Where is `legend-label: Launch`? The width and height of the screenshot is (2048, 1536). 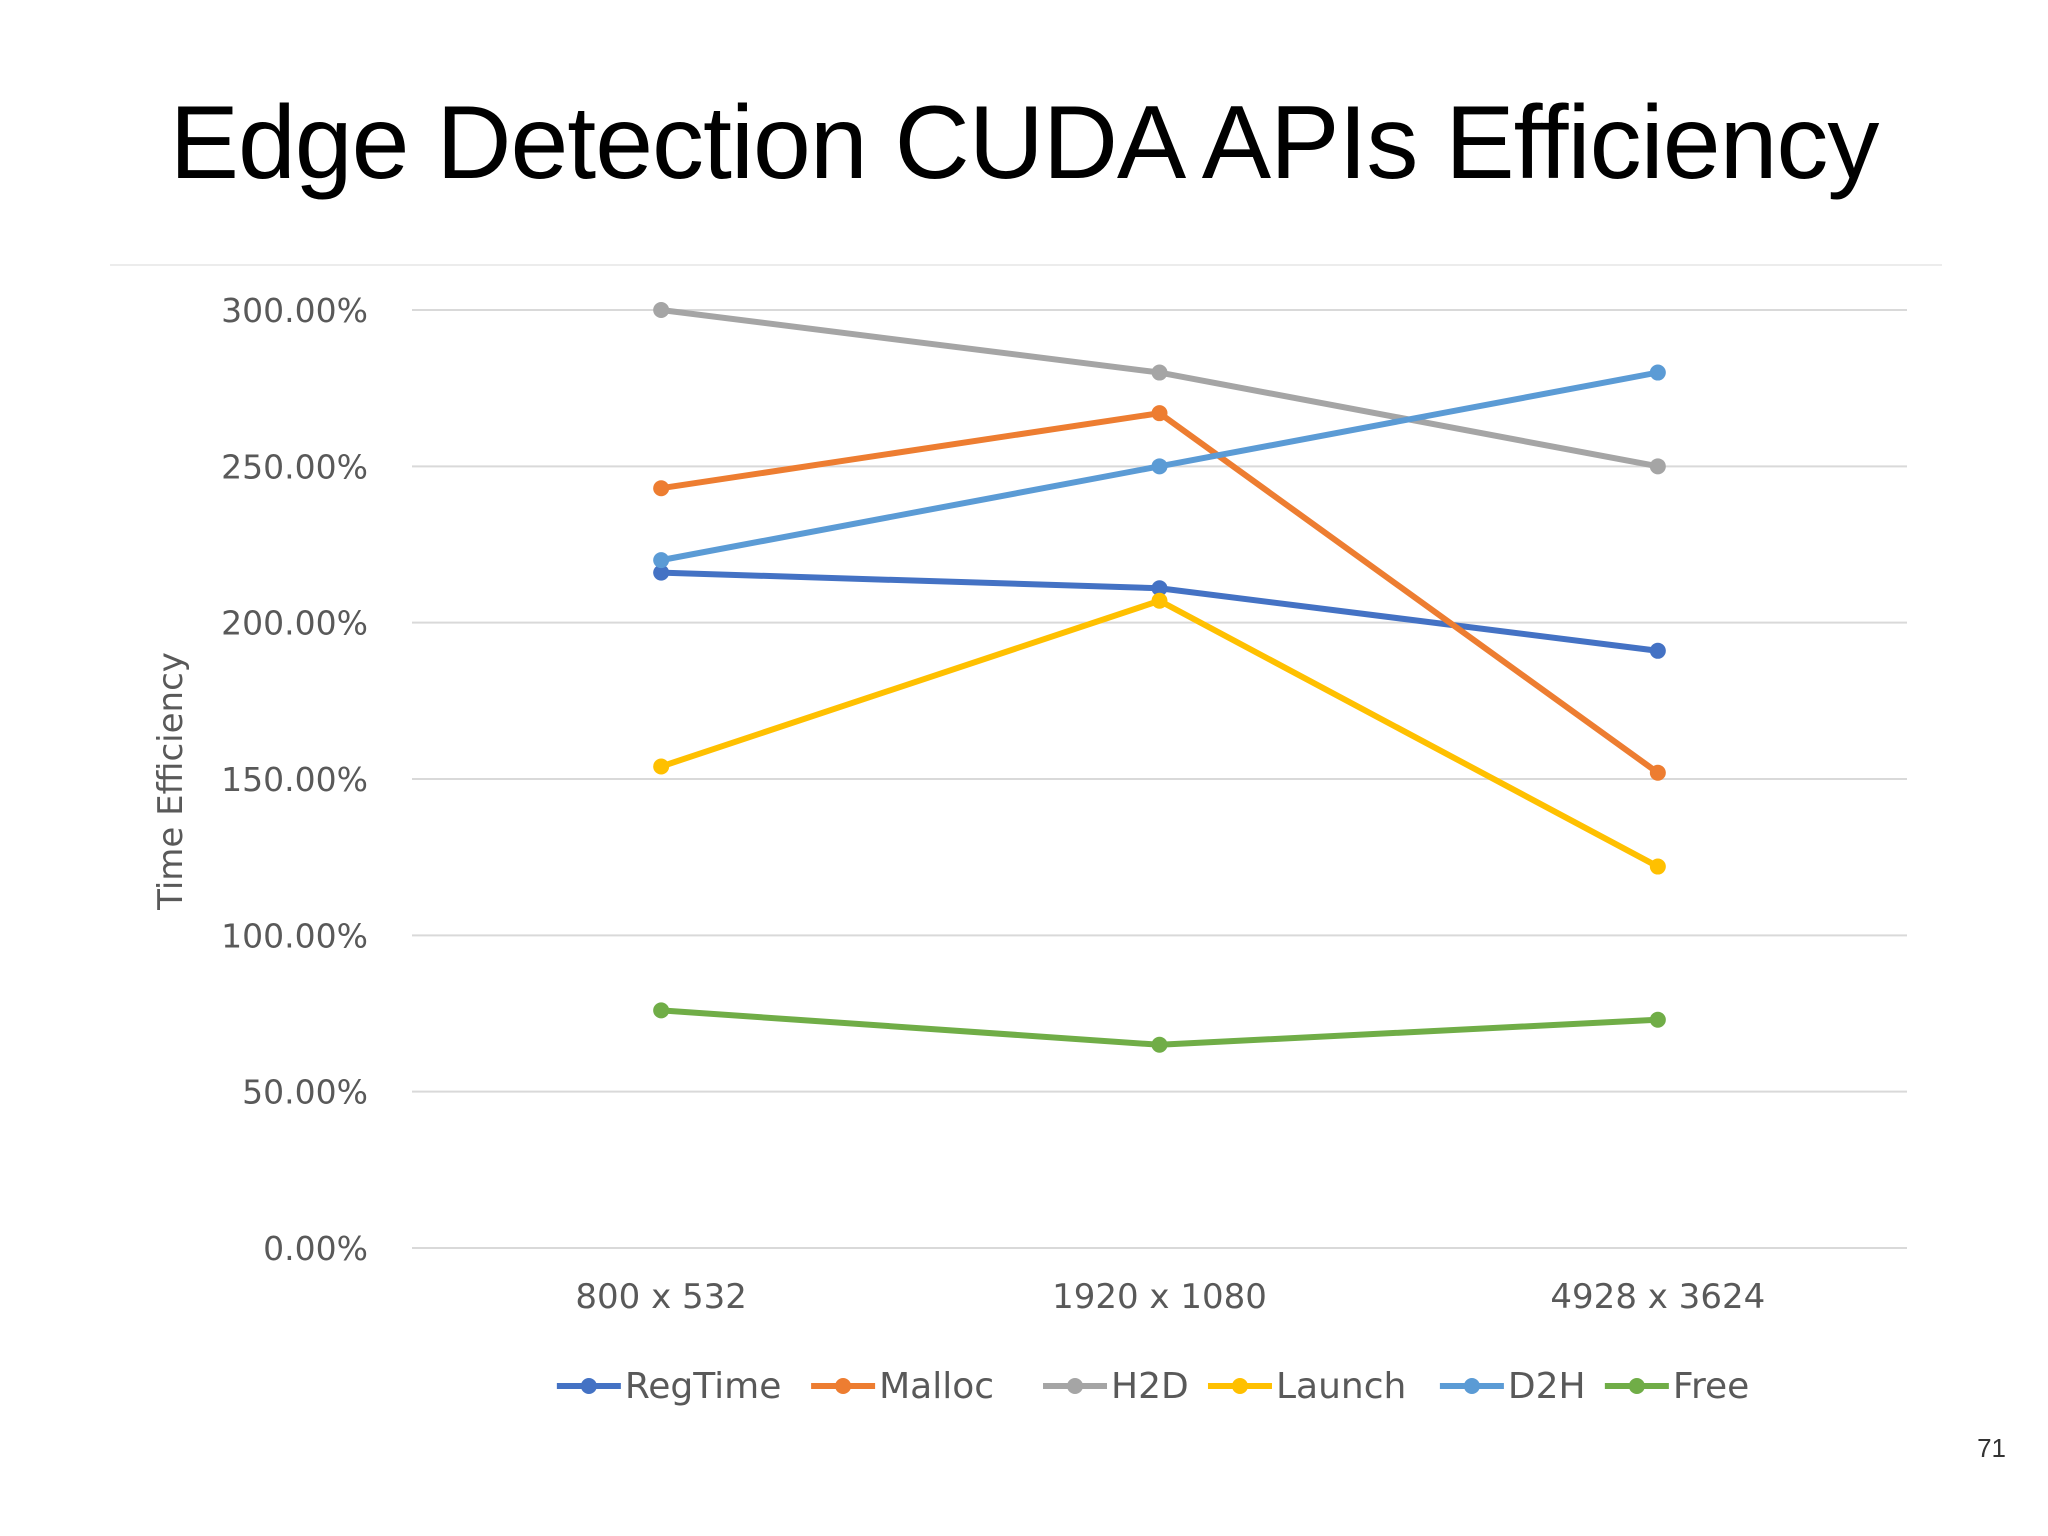 legend-label: Launch is located at coordinates (1341, 1386).